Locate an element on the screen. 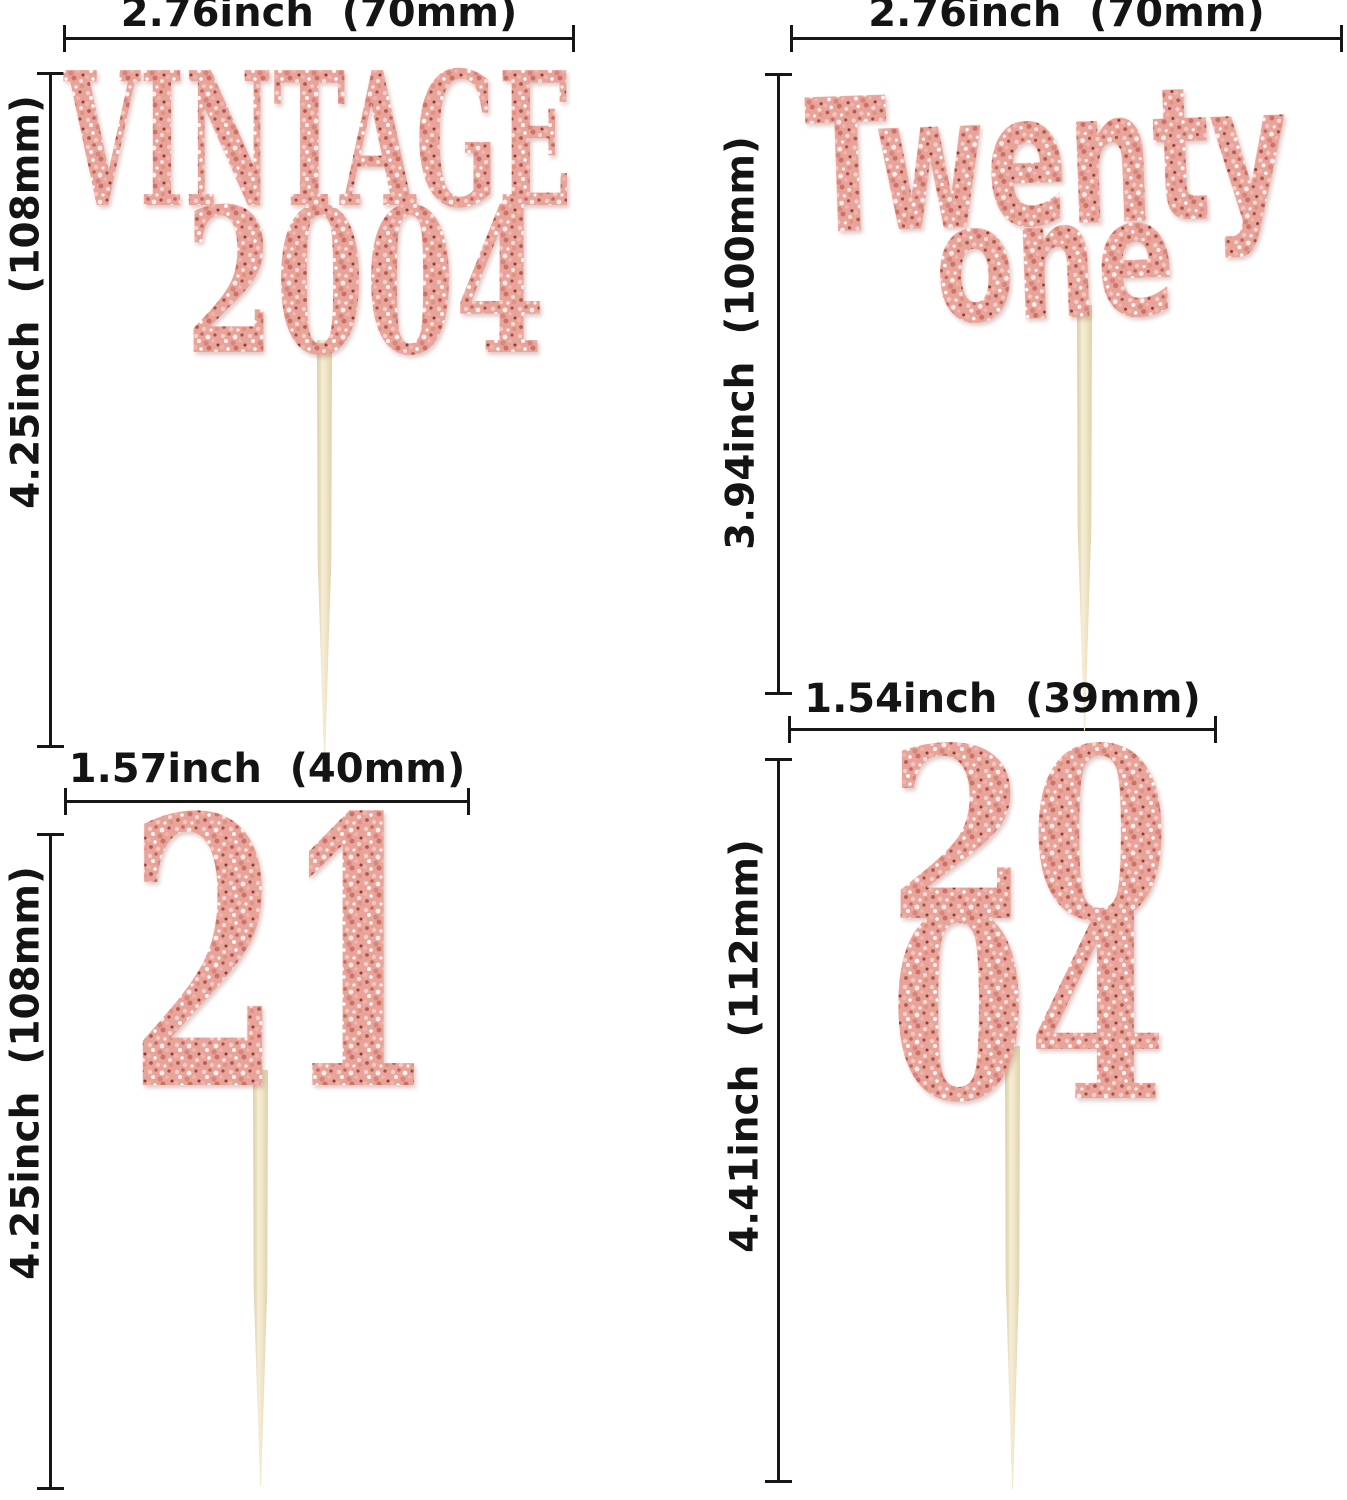 The height and width of the screenshot is (1500, 1347). width-dimension-label-2004: 1.54inch (39mm) is located at coordinates (1002, 699).